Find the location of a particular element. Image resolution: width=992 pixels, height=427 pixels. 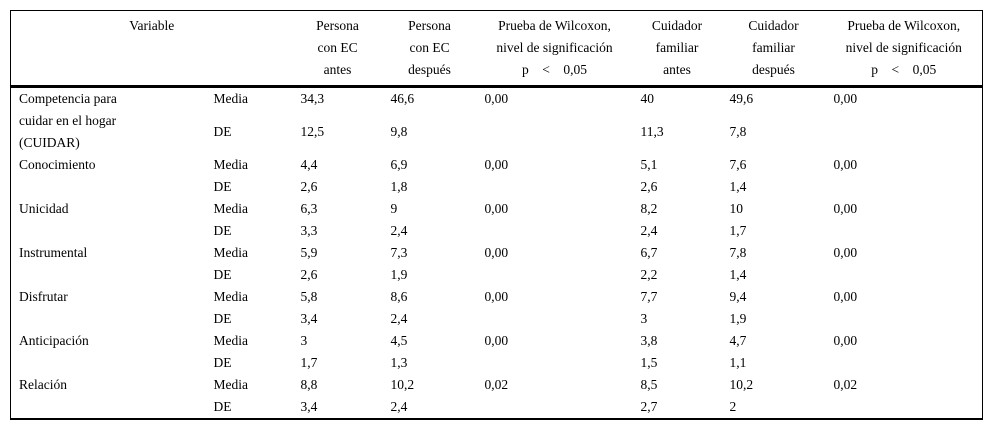

value-cell: 3,8 is located at coordinates (649, 340).